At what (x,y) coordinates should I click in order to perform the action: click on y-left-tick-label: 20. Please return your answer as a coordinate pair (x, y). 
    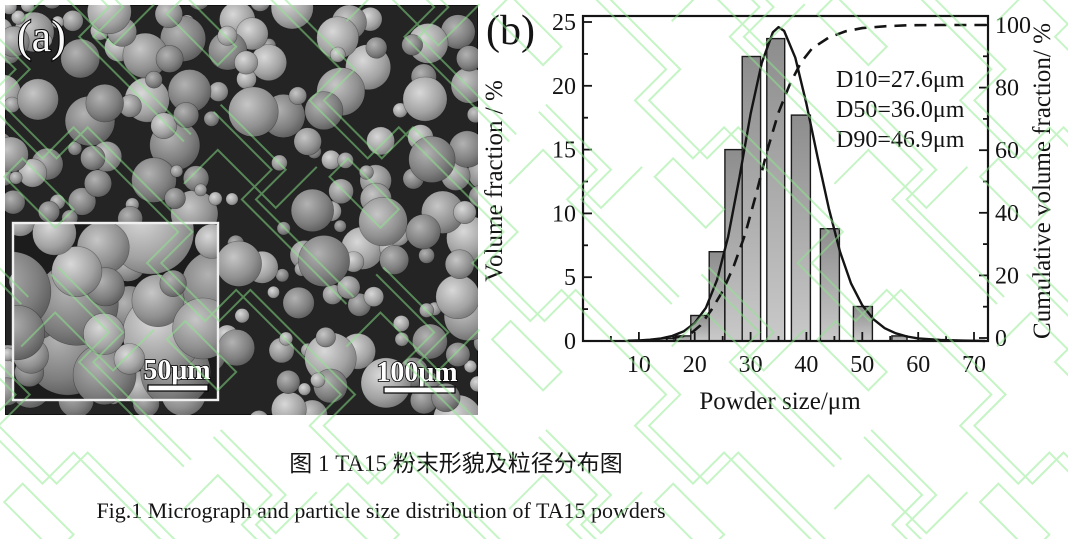
    Looking at the image, I should click on (564, 87).